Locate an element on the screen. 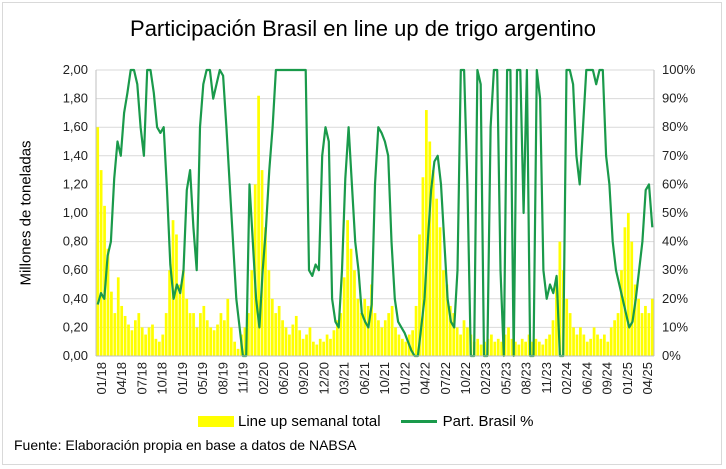 This screenshot has width=726, height=469. x-tick-label: 06/20 is located at coordinates (283, 378).